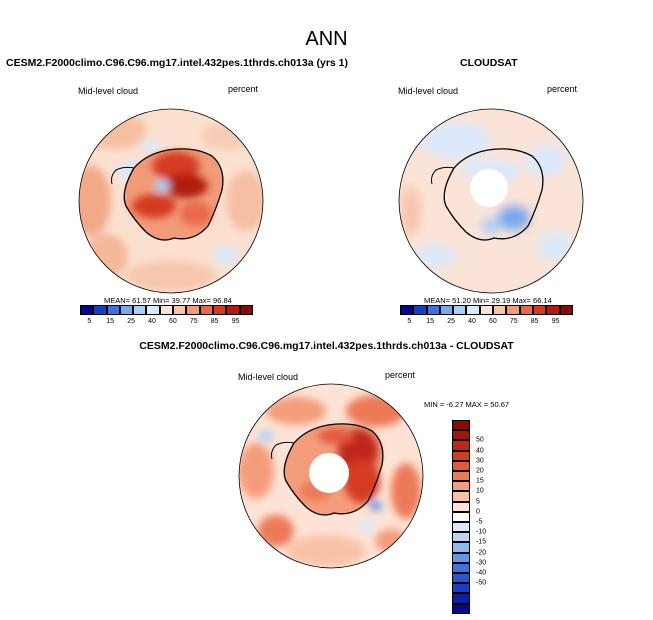 The height and width of the screenshot is (620, 653). I want to click on obs-panel-title: CLOUDSAT, so click(489, 63).